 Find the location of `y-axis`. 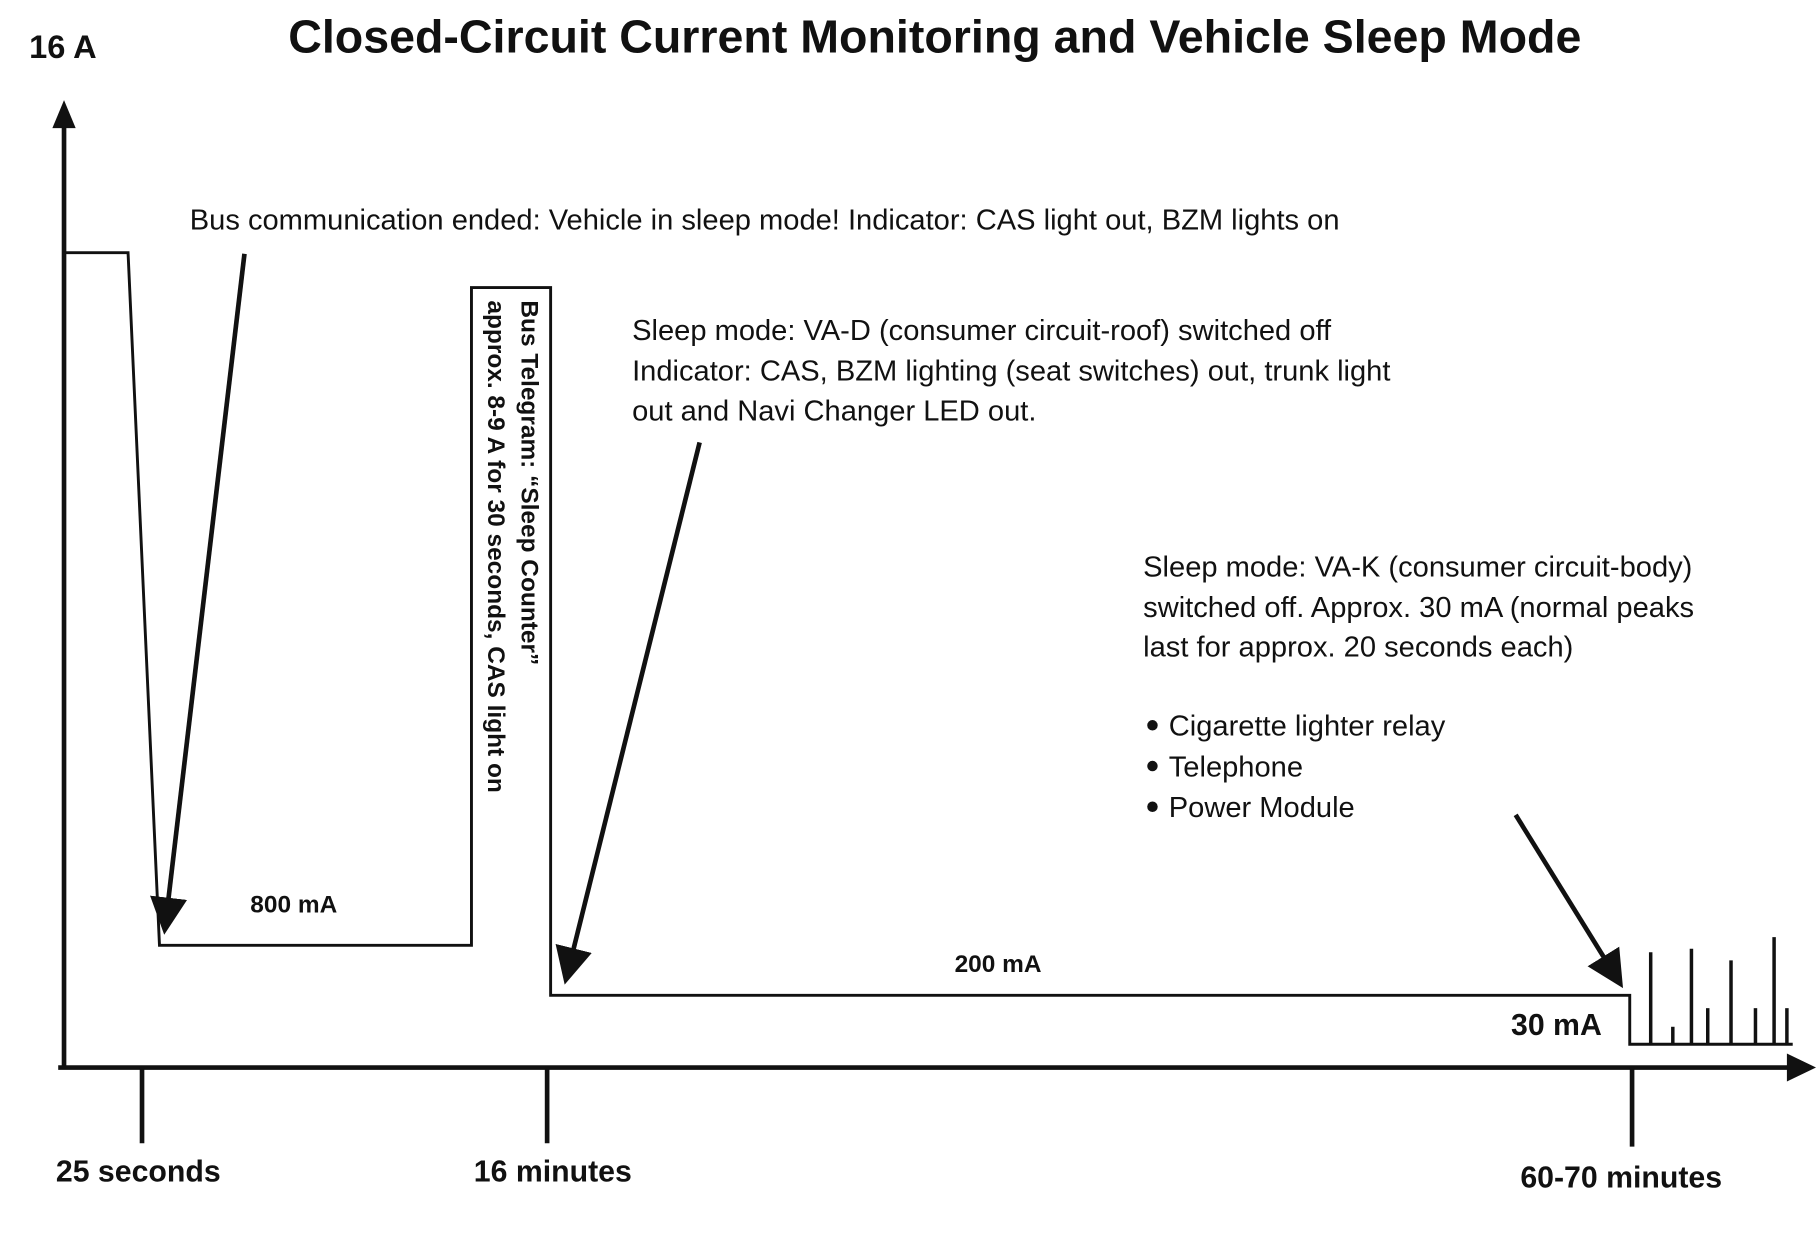

y-axis is located at coordinates (64, 584).